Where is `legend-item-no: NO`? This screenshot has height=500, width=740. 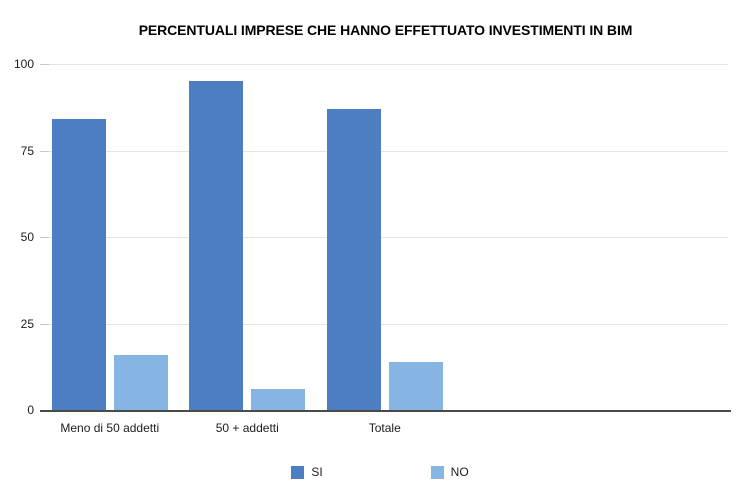
legend-item-no: NO is located at coordinates (449, 471).